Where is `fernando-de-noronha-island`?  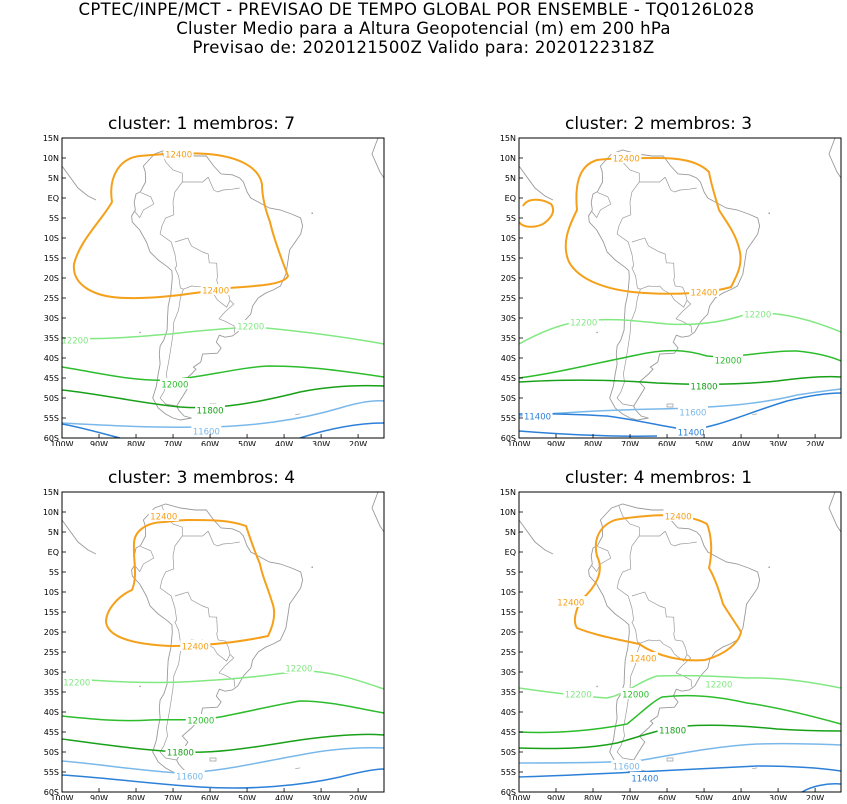 fernando-de-noronha-island is located at coordinates (312, 213).